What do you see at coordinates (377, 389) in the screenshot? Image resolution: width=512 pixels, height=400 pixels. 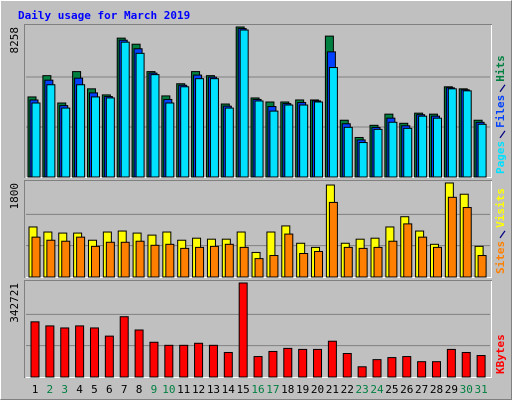 I see `x-tick-label: 24` at bounding box center [377, 389].